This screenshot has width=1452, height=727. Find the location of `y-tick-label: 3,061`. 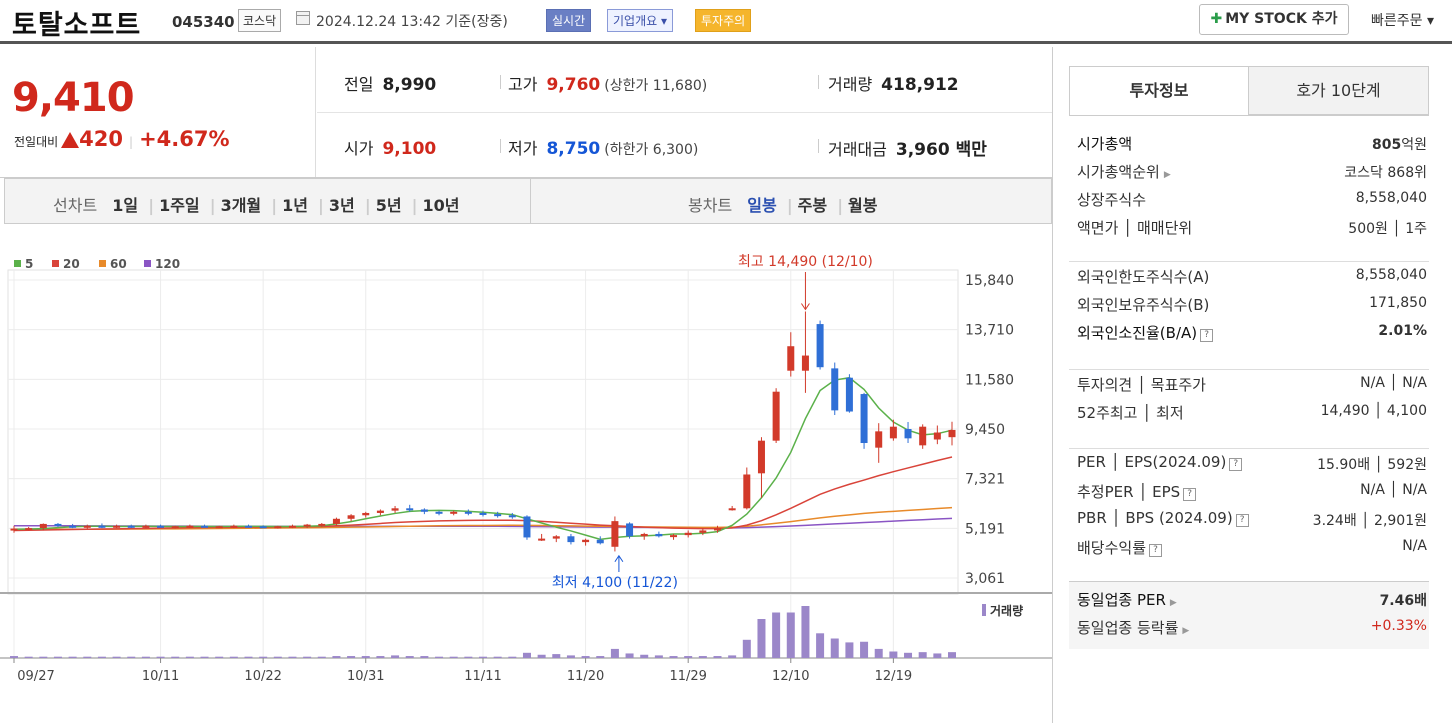

y-tick-label: 3,061 is located at coordinates (985, 579).